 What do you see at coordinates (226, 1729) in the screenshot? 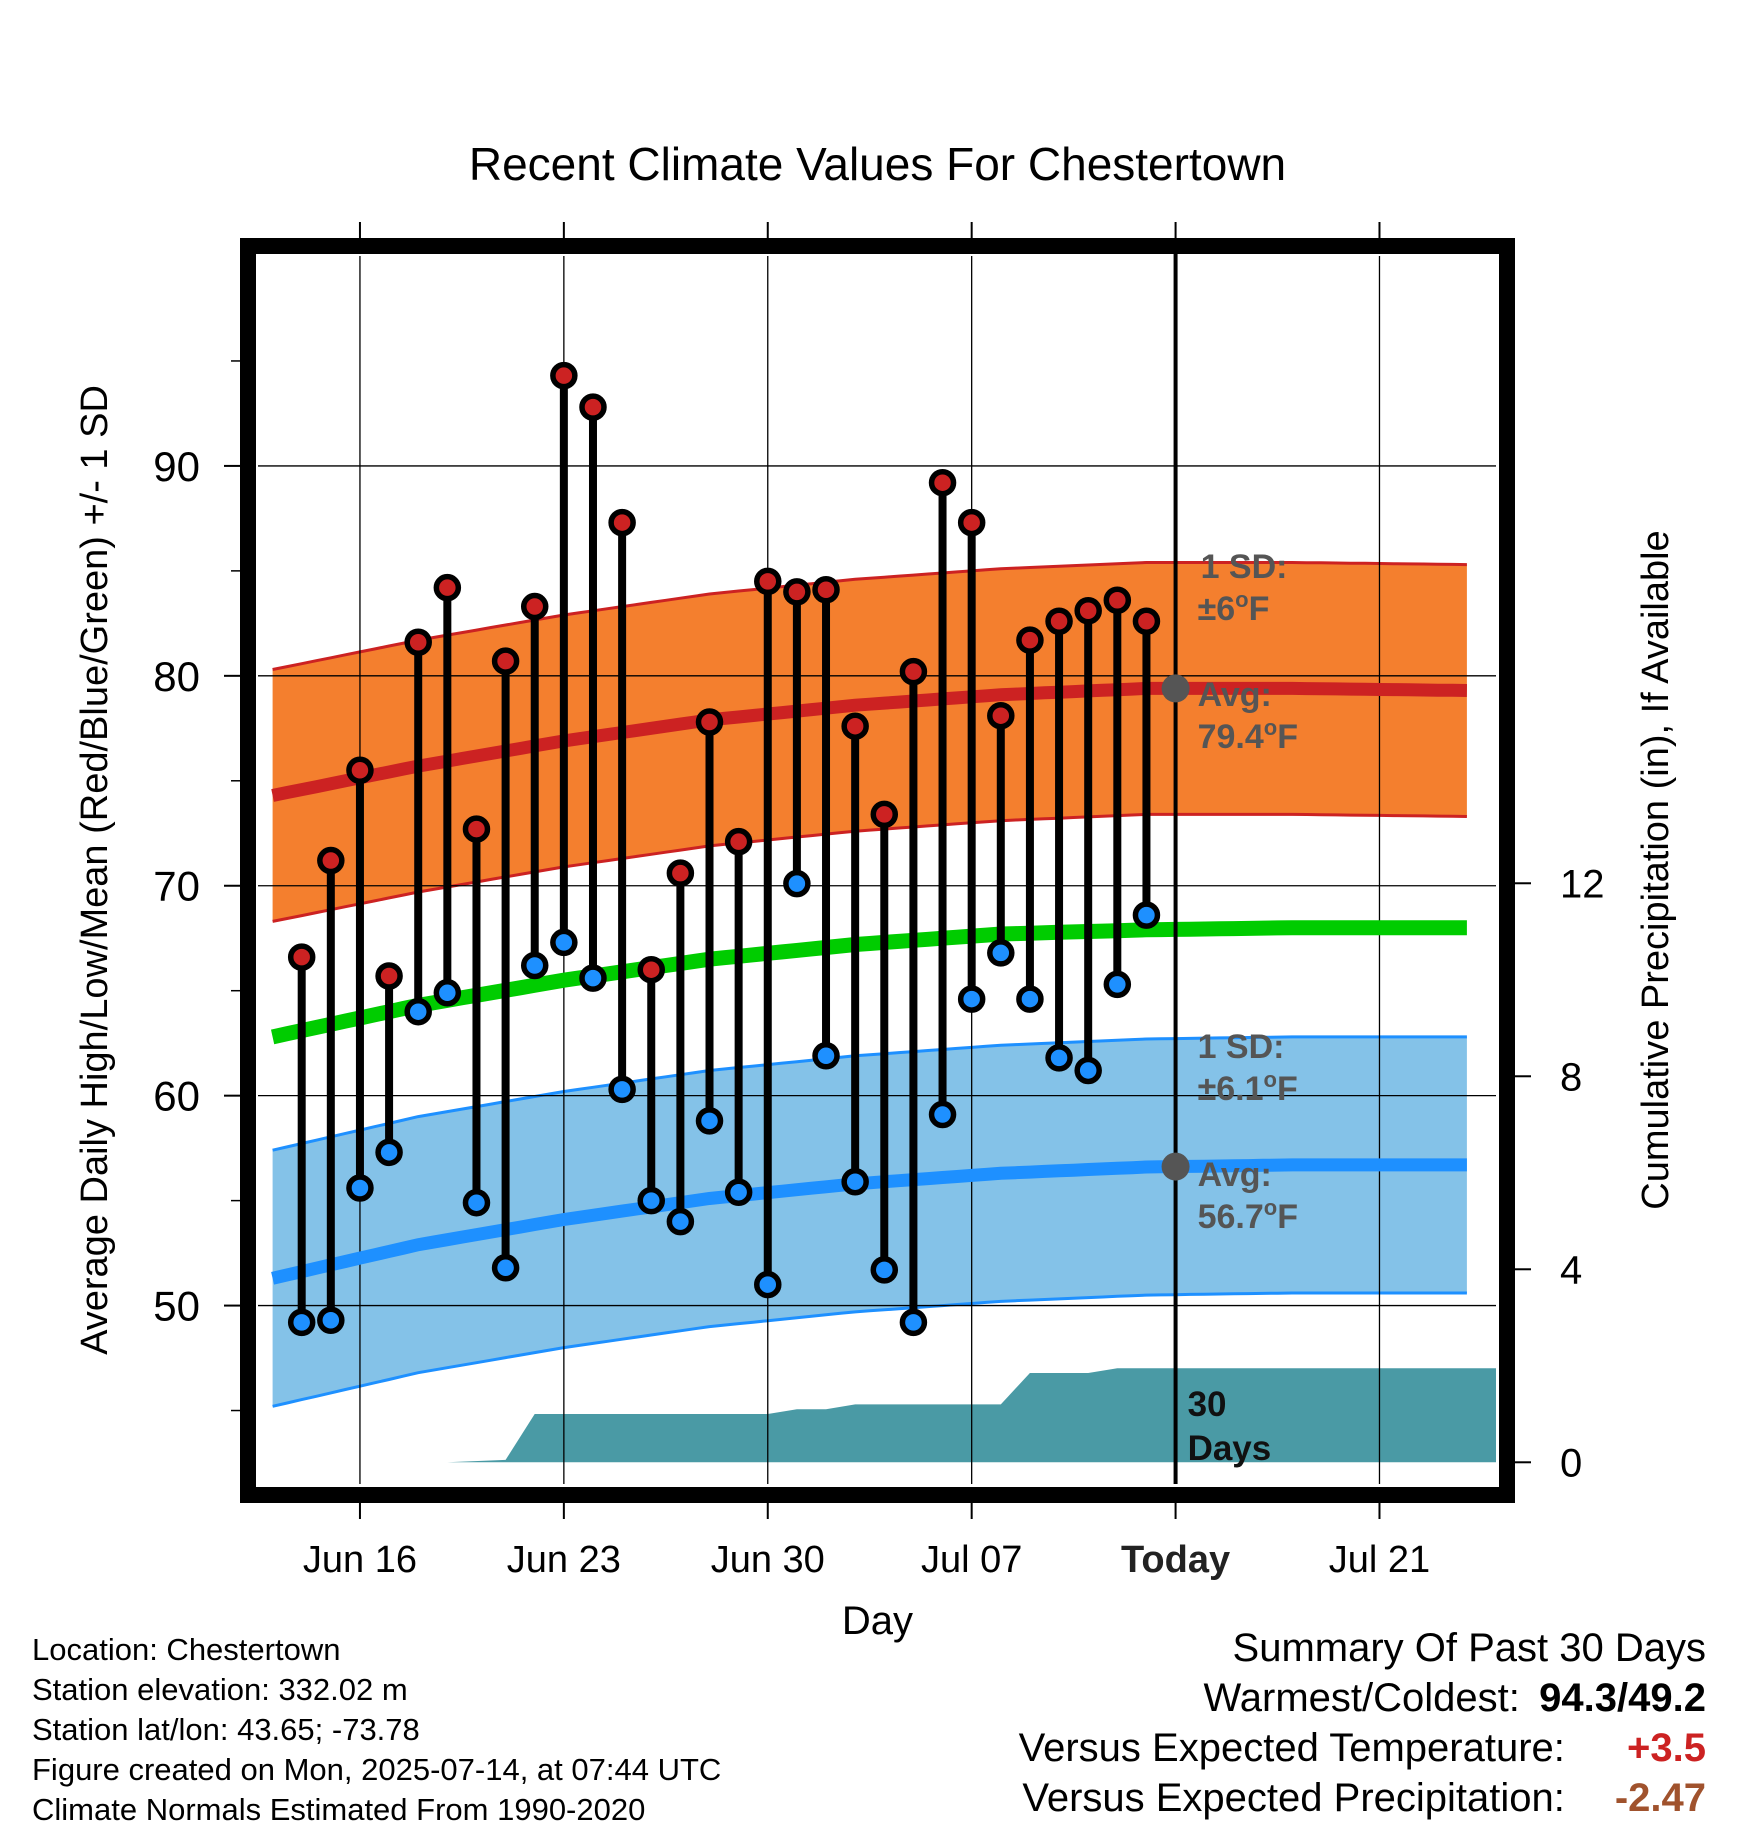
I see `latlon-text: Station lat/lon: 43.65; -73.78` at bounding box center [226, 1729].